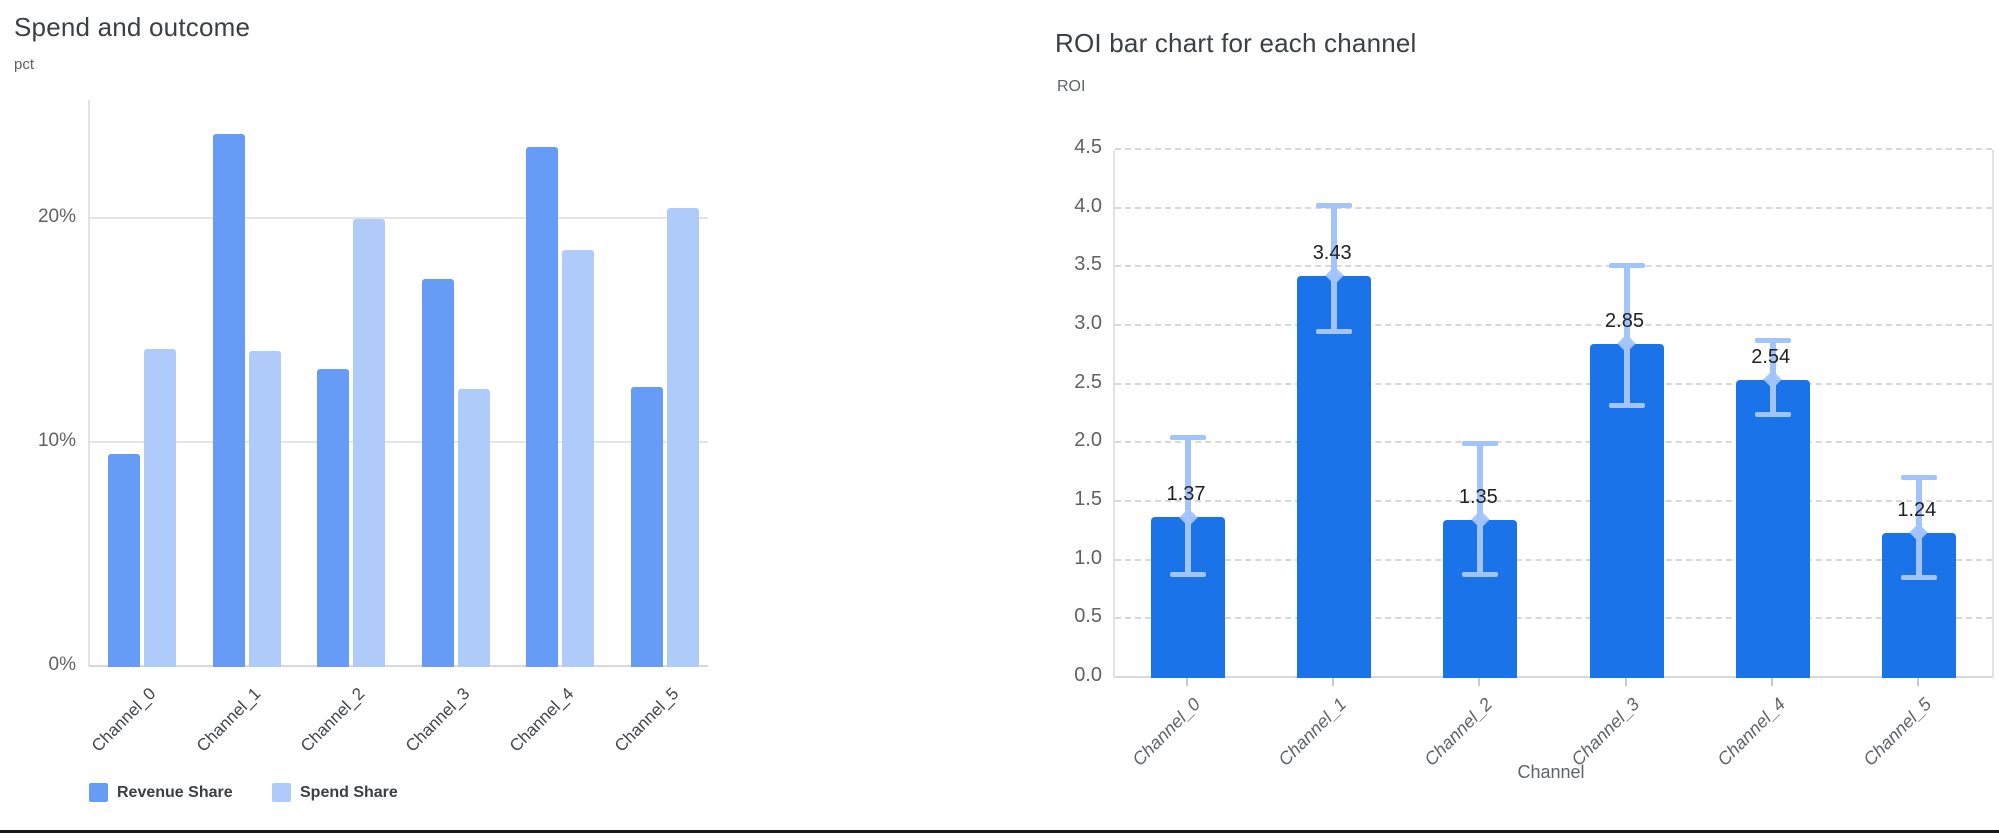 Image resolution: width=1999 pixels, height=838 pixels. Describe the element at coordinates (1553, 442) in the screenshot. I see `gridline-2.0` at that location.